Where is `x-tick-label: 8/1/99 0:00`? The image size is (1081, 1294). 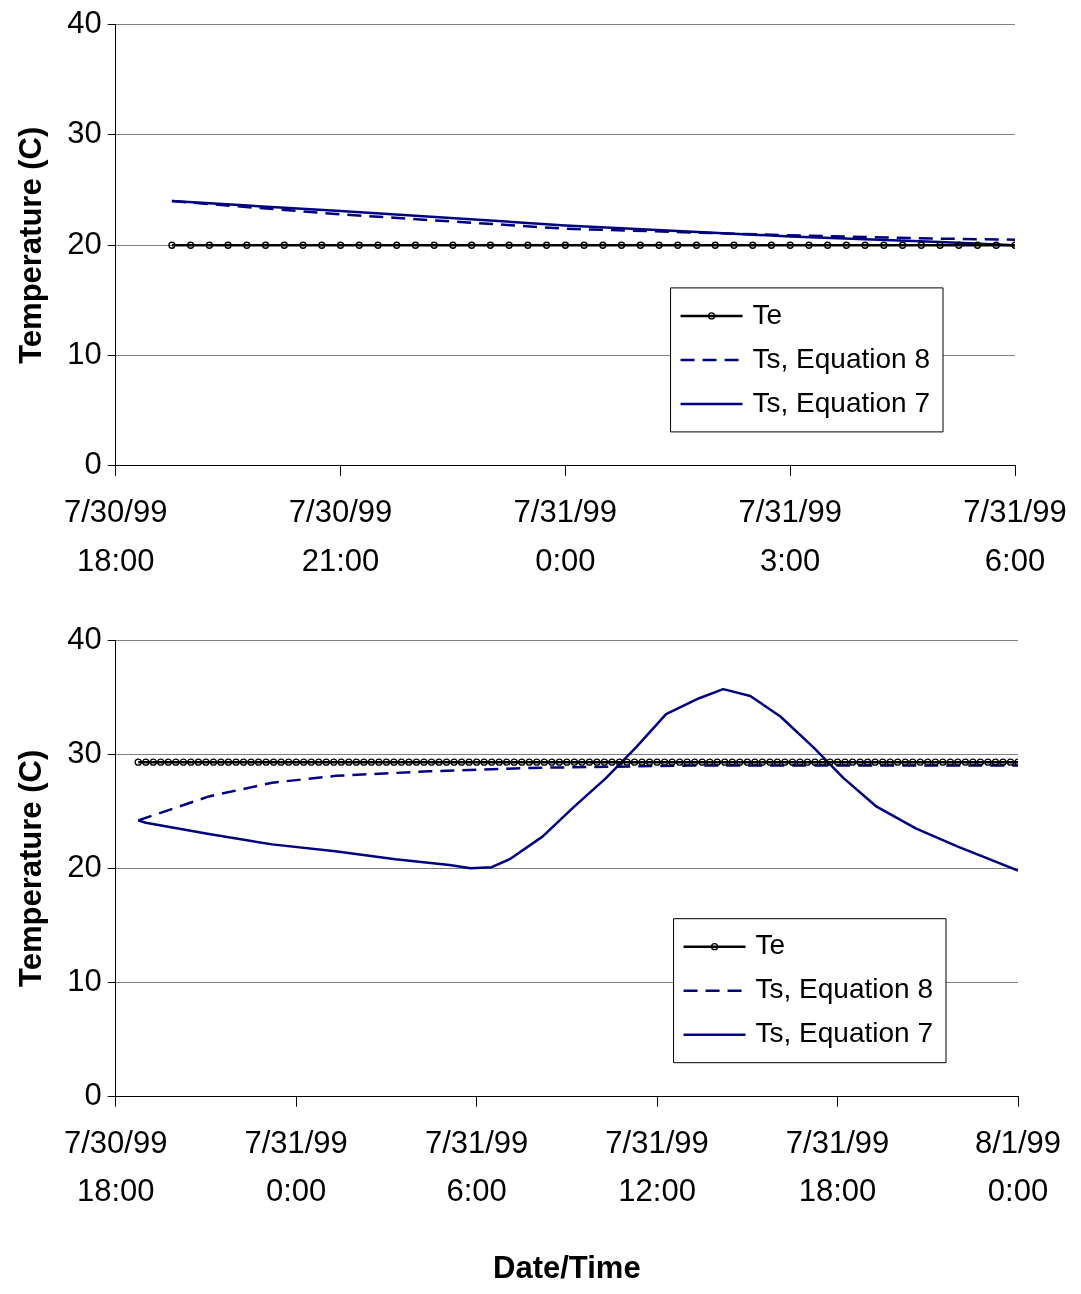 x-tick-label: 8/1/99 0:00 is located at coordinates (1018, 1167).